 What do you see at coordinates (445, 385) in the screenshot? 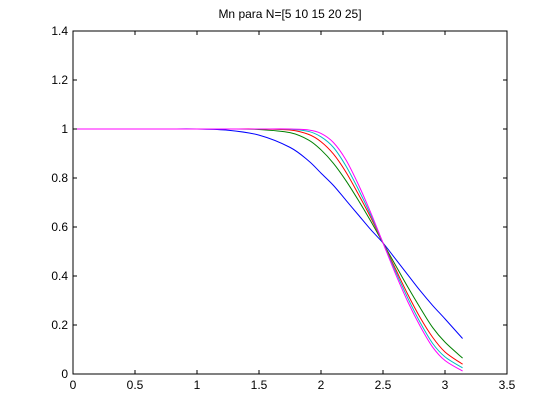
I see `x-tick-label: 3` at bounding box center [445, 385].